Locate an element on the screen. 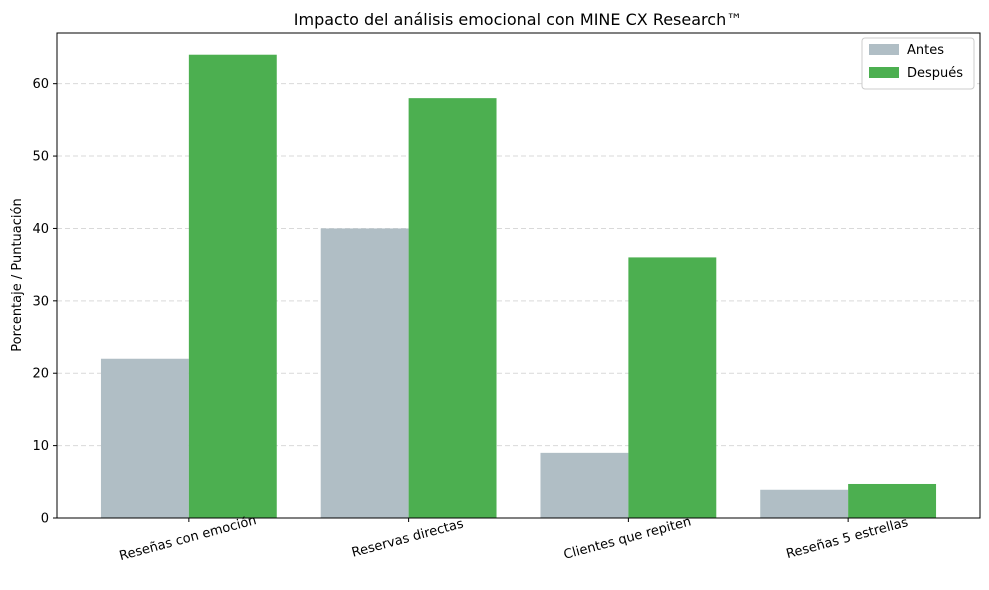 The image size is (989, 590). x-tick-label-0: Reseñas con emoción is located at coordinates (188, 538).